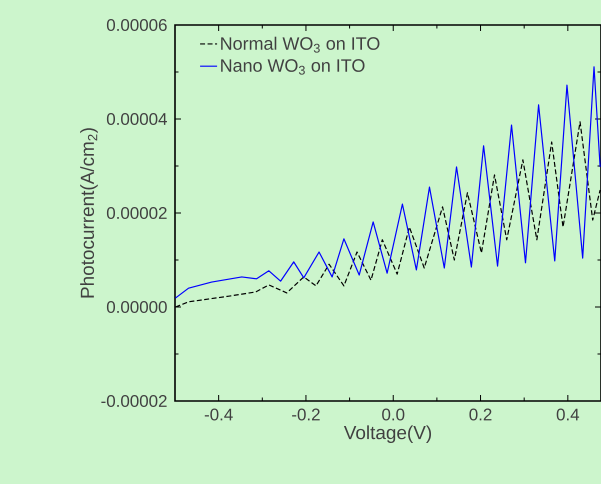 Image resolution: width=601 pixels, height=484 pixels. What do you see at coordinates (134, 401) in the screenshot?
I see `y-tick-label: -0.00002` at bounding box center [134, 401].